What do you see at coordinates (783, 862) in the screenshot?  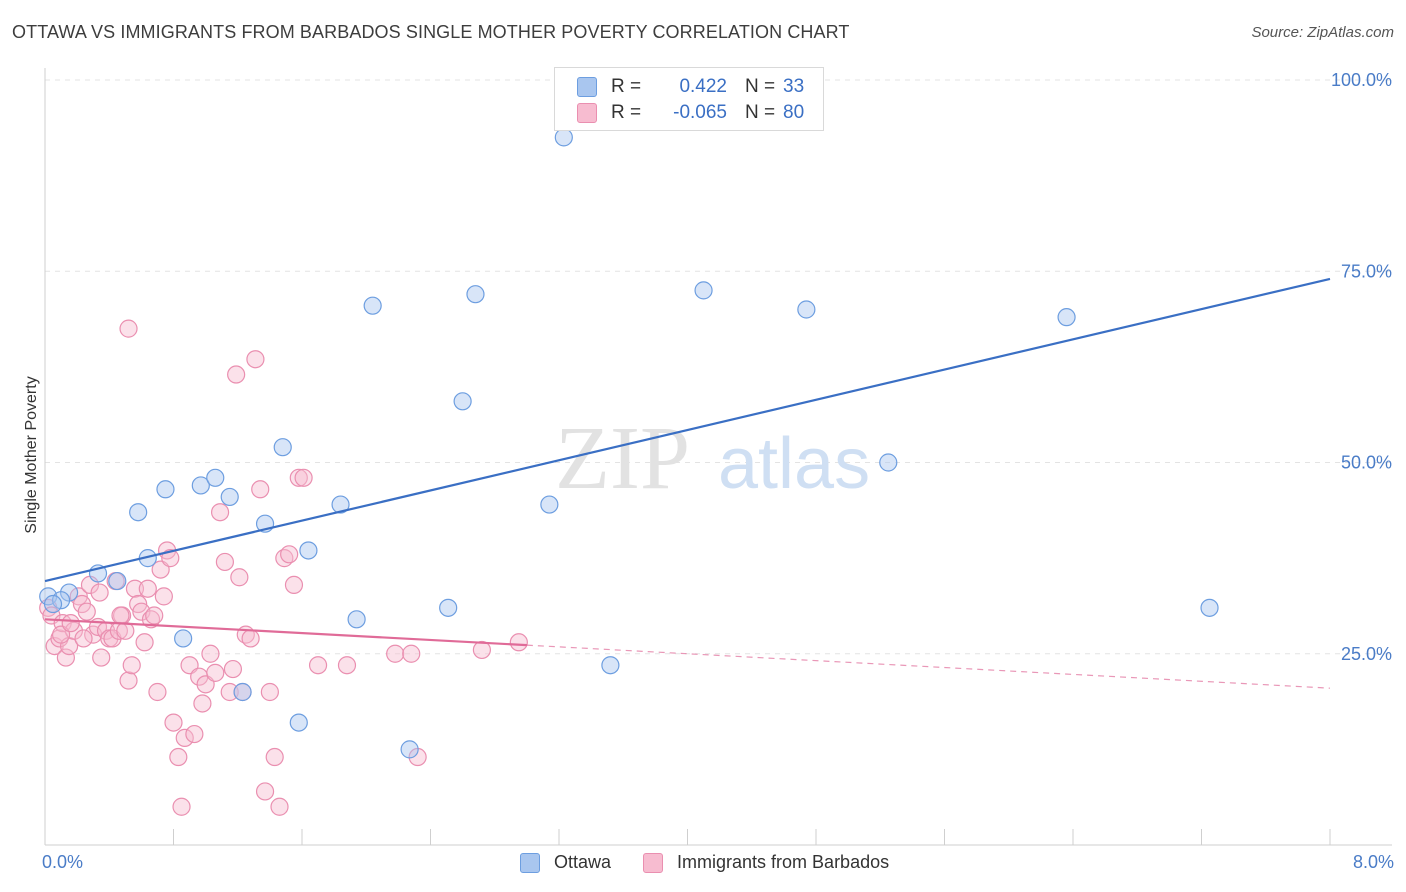 I see `series-legend-label: Immigrants from Barbados` at bounding box center [783, 862].